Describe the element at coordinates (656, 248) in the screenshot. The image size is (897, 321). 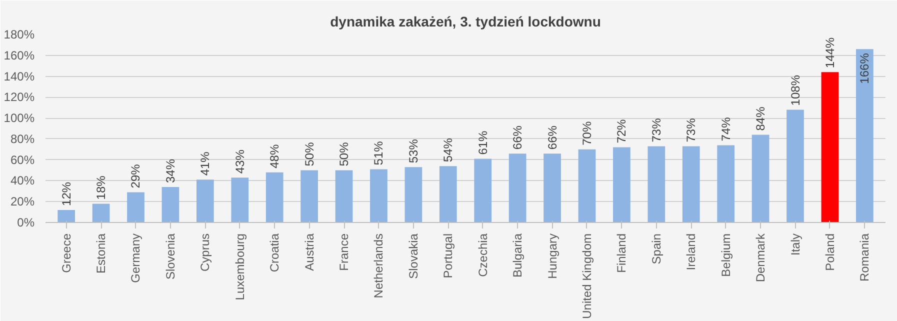
I see `x-tick-label: Spain` at that location.